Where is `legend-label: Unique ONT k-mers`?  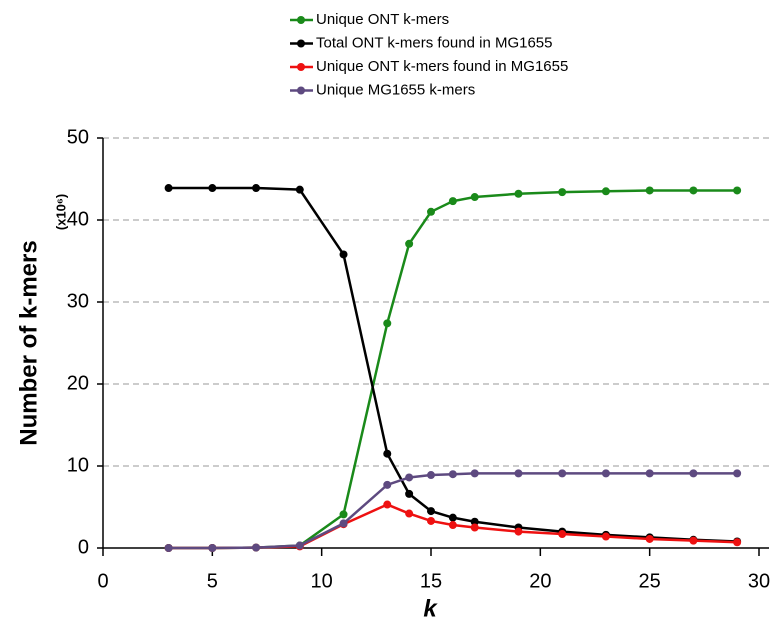 legend-label: Unique ONT k-mers is located at coordinates (382, 19).